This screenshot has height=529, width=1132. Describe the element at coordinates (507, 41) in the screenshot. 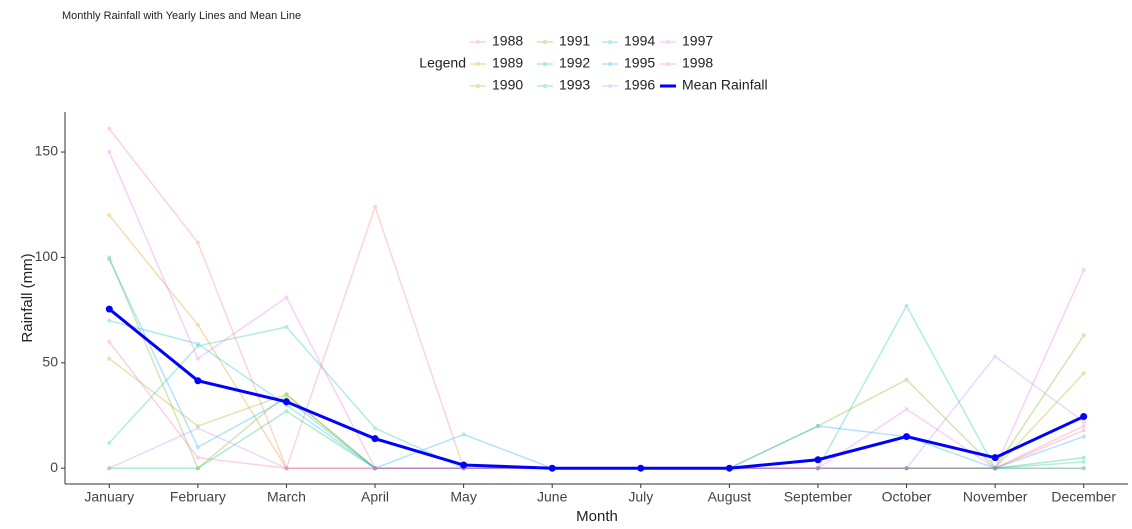

I see `legend-label: 1988` at that location.